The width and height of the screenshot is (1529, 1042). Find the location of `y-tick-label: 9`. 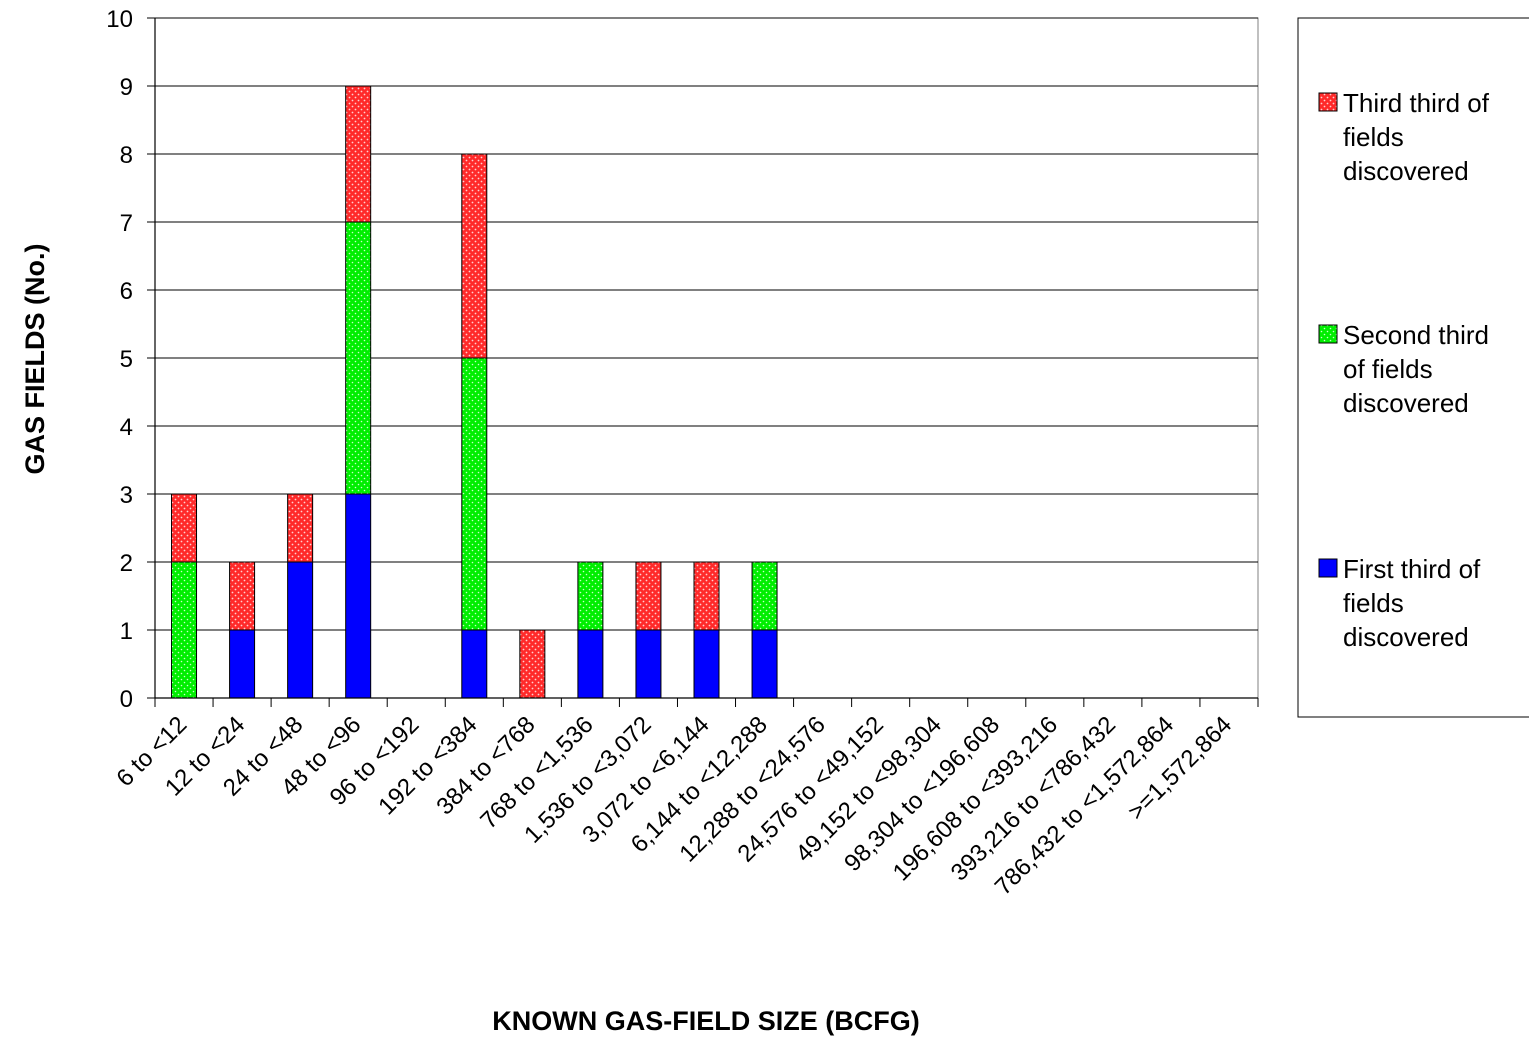

y-tick-label: 9 is located at coordinates (126, 87).